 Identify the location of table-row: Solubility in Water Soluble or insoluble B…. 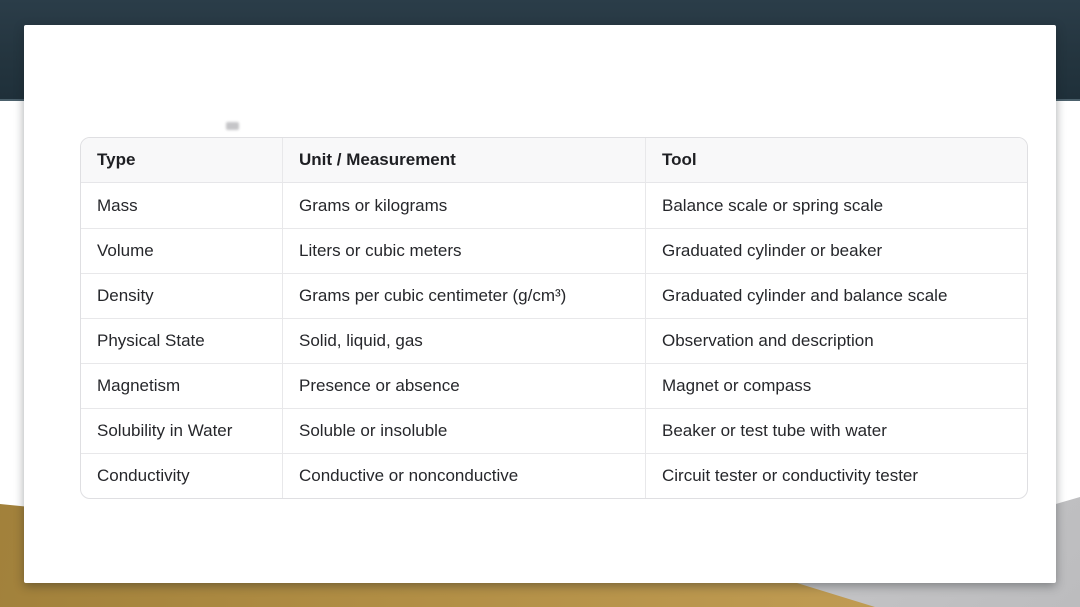
(554, 430).